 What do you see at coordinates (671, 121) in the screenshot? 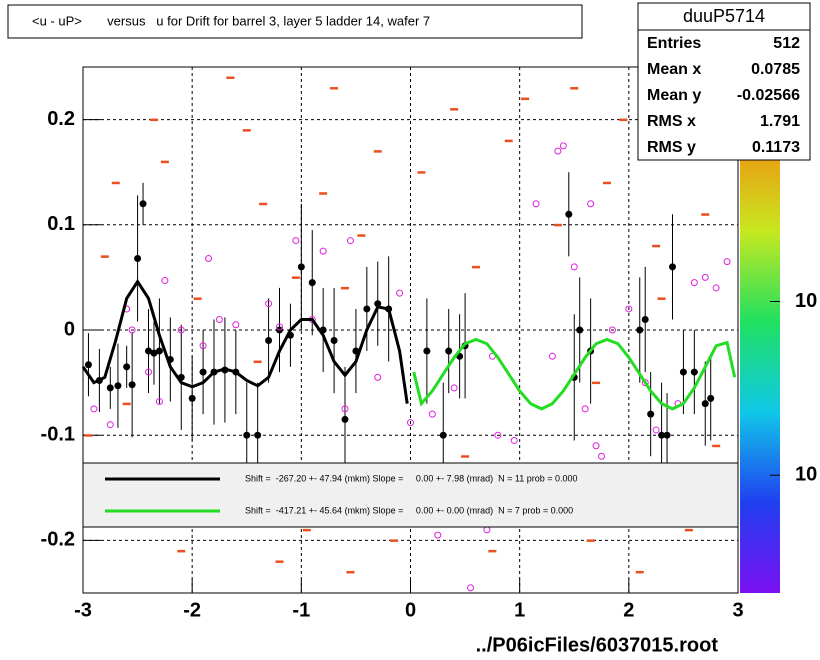
I see `stats-label: RMS x` at bounding box center [671, 121].